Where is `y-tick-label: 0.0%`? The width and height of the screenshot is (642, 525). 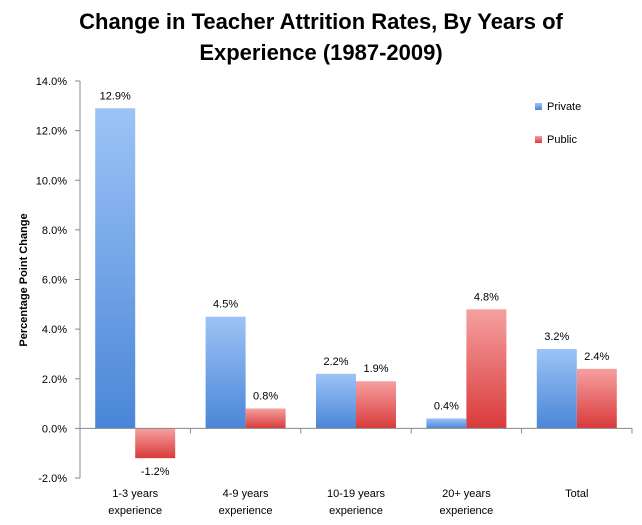
y-tick-label: 0.0% is located at coordinates (54, 429).